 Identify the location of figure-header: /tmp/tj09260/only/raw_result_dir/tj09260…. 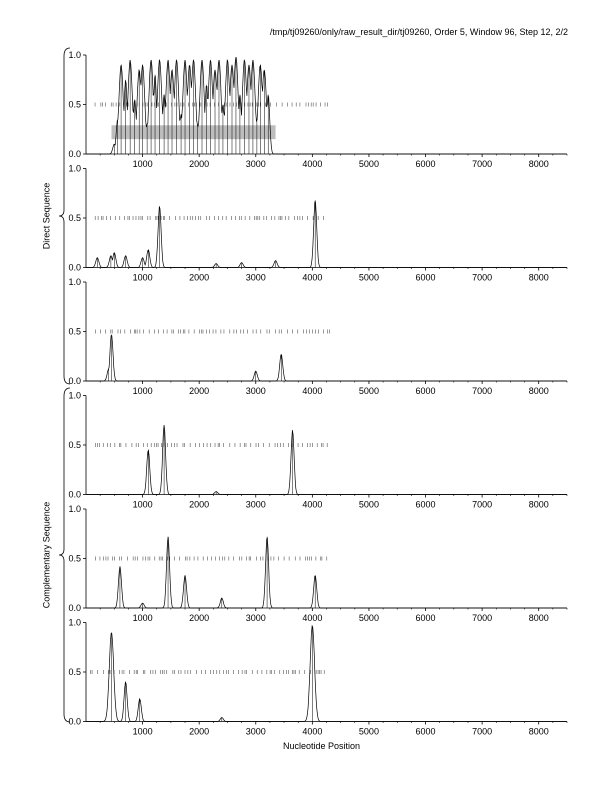
(418, 32).